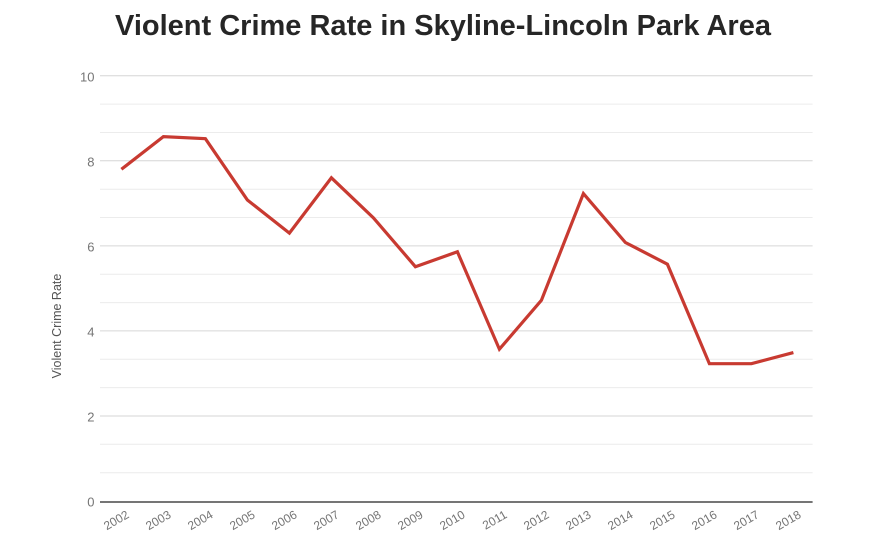 This screenshot has width=880, height=542. Describe the element at coordinates (326, 520) in the screenshot. I see `svg-text: 2007` at that location.